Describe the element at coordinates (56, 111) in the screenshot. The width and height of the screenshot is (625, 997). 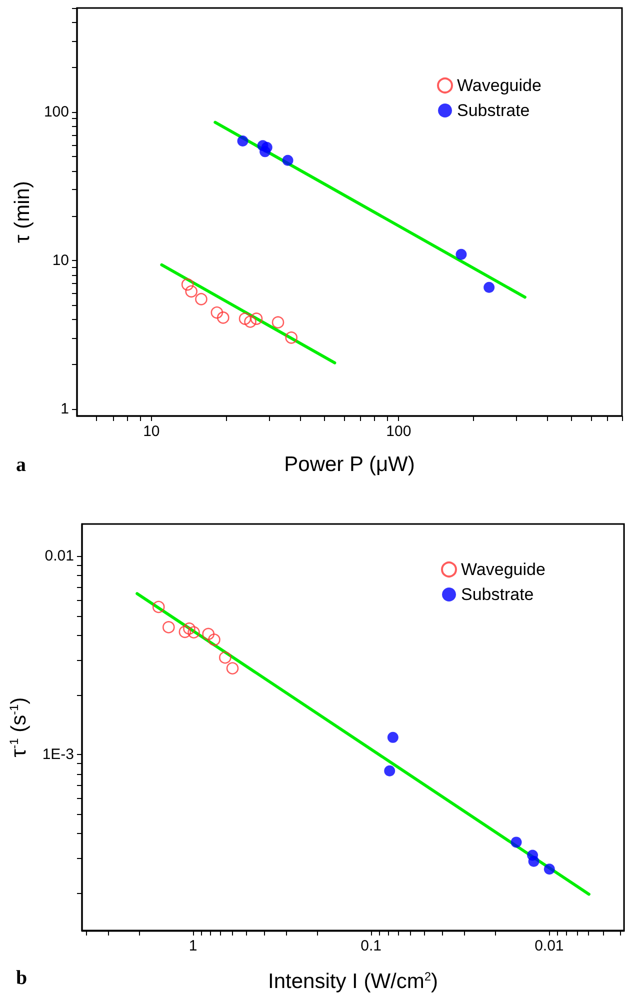
I see `y-tick-label: 100` at that location.